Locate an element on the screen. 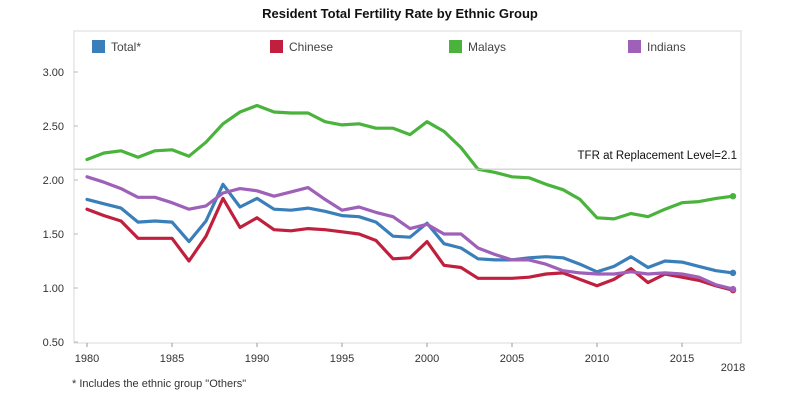 This screenshot has height=405, width=800. y-tick-label: 0.50 is located at coordinates (53, 343).